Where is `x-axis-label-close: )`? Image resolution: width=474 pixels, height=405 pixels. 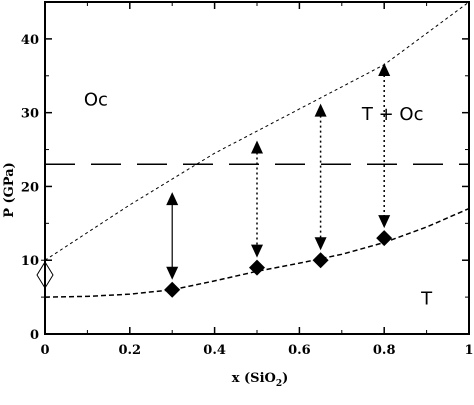 x-axis-label-close: ) is located at coordinates (285, 378).